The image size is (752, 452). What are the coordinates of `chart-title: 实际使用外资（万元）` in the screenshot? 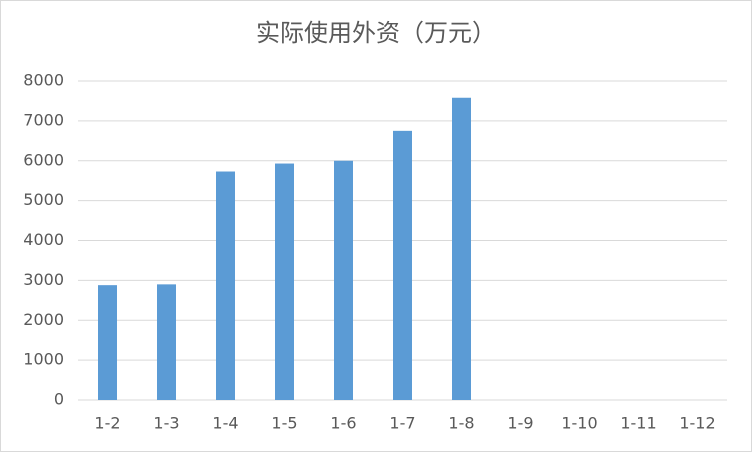 It's located at (376, 33).